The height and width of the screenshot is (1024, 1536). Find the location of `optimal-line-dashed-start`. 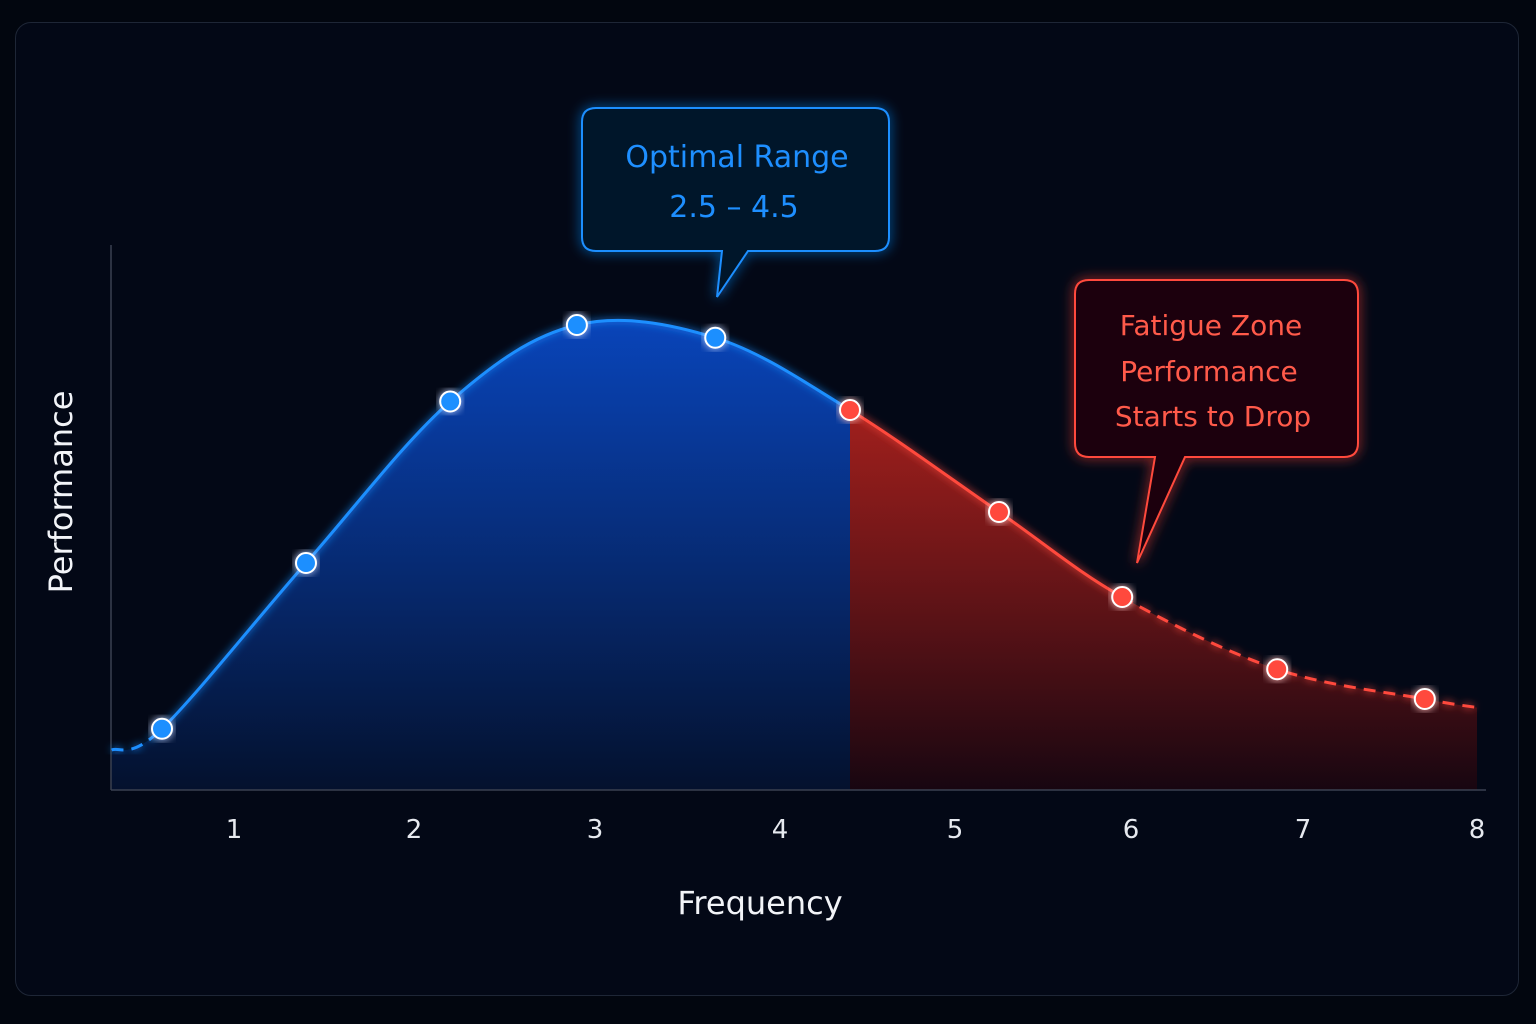

optimal-line-dashed-start is located at coordinates (137, 739).